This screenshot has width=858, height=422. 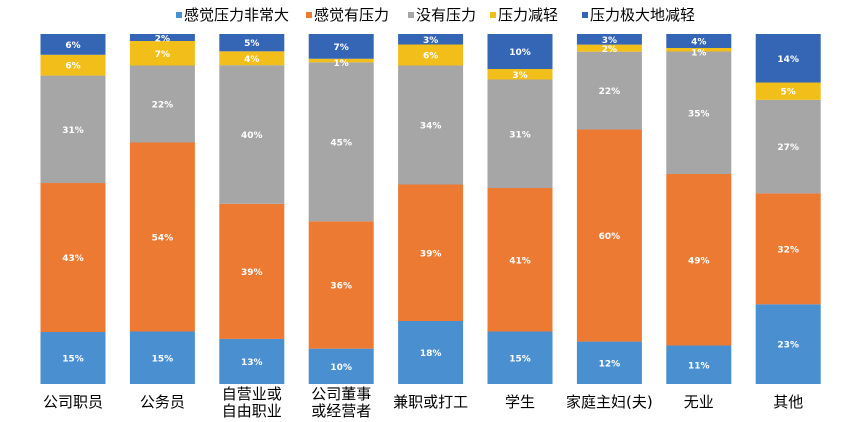 I want to click on data-label: 14%, so click(x=788, y=60).